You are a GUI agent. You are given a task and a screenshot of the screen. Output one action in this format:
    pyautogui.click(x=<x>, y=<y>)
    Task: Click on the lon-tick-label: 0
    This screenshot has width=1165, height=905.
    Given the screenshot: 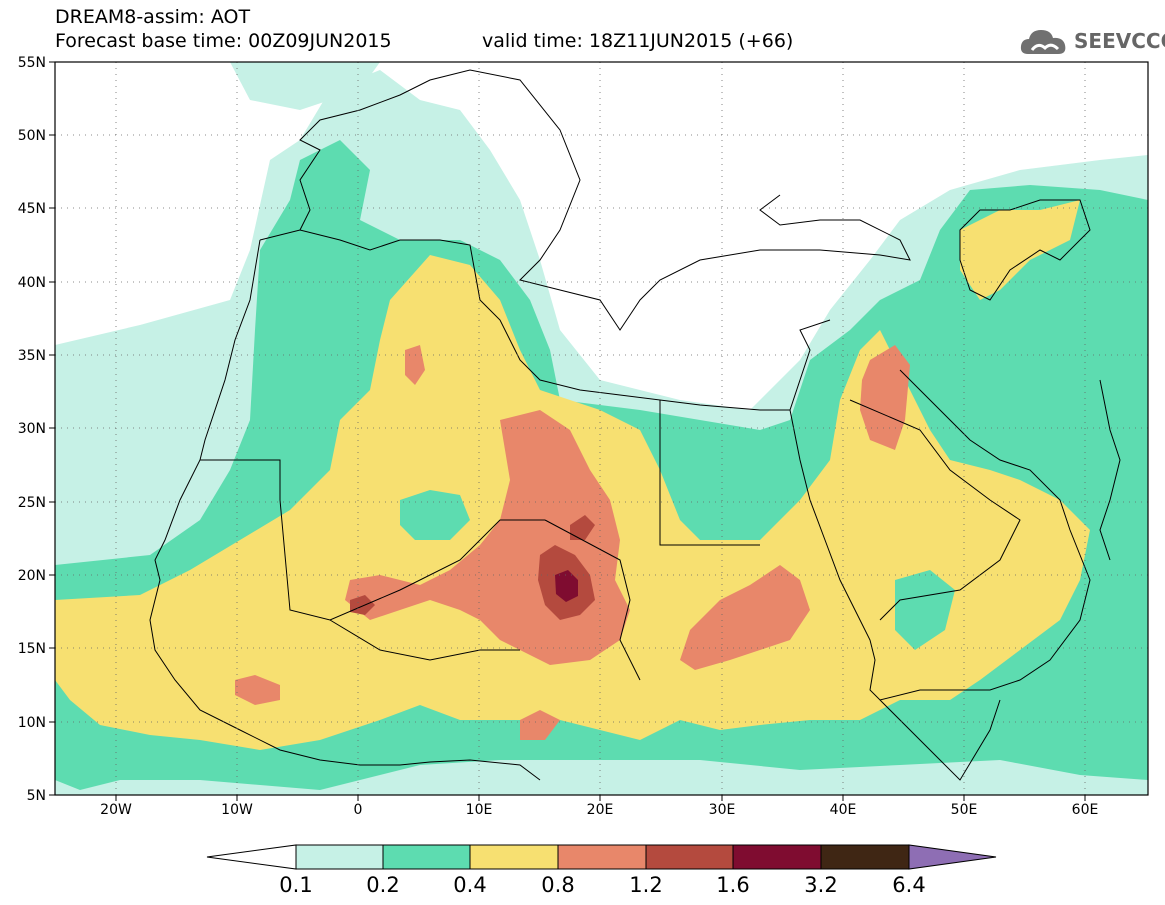 What is the action you would take?
    pyautogui.click(x=358, y=810)
    